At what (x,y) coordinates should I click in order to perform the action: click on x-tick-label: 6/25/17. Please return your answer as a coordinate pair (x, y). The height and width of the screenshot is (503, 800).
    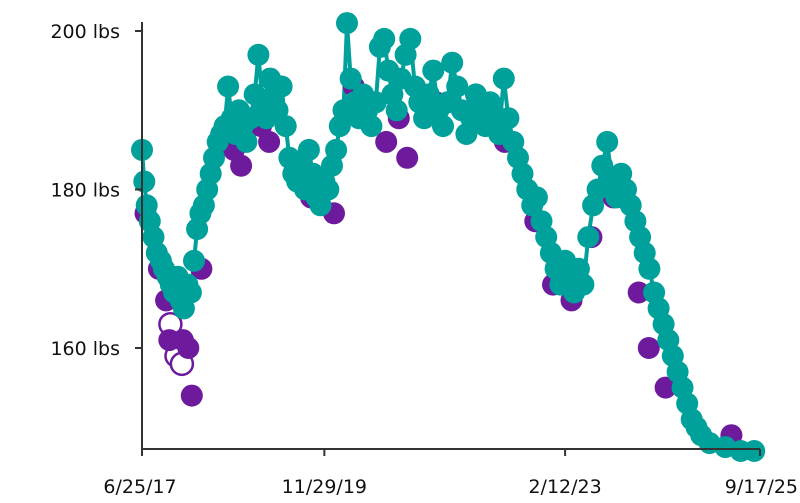
    Looking at the image, I should click on (139, 487).